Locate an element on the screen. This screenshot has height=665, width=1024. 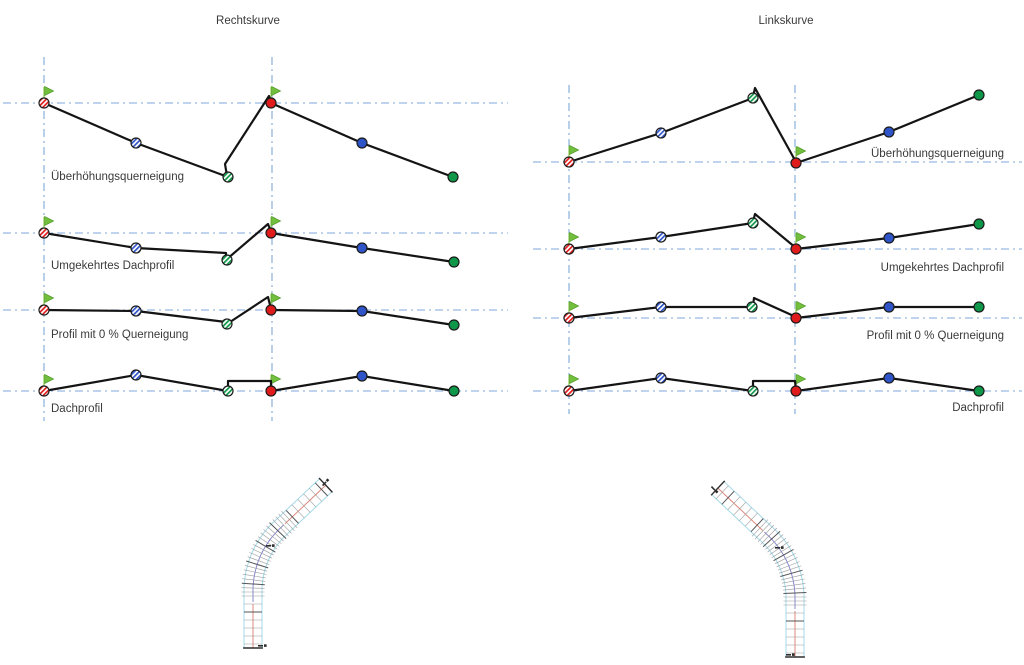
linkskurve-plan is located at coordinates (758, 569).